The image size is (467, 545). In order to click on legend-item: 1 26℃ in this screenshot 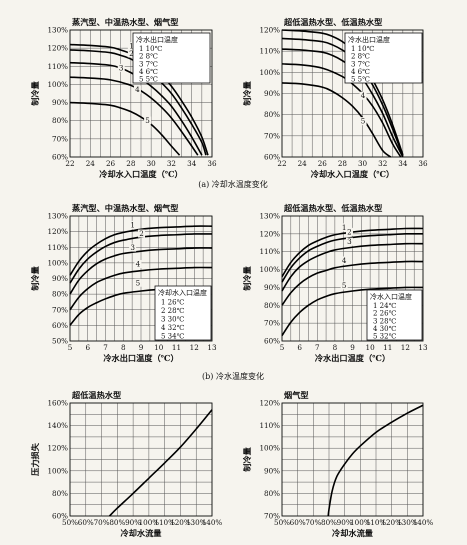, I will do `click(173, 303)`.